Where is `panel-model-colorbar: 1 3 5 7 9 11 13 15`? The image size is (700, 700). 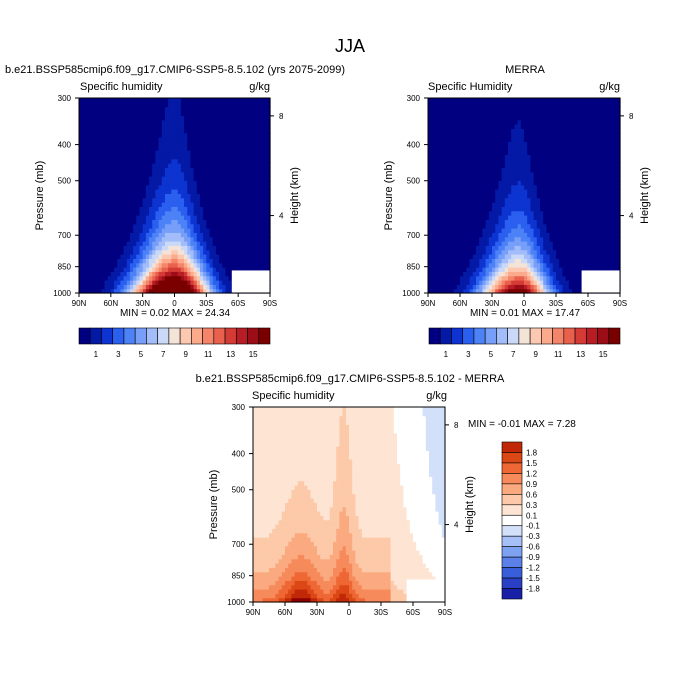
panel-model-colorbar: 1 3 5 7 9 11 13 15 is located at coordinates (174, 343).